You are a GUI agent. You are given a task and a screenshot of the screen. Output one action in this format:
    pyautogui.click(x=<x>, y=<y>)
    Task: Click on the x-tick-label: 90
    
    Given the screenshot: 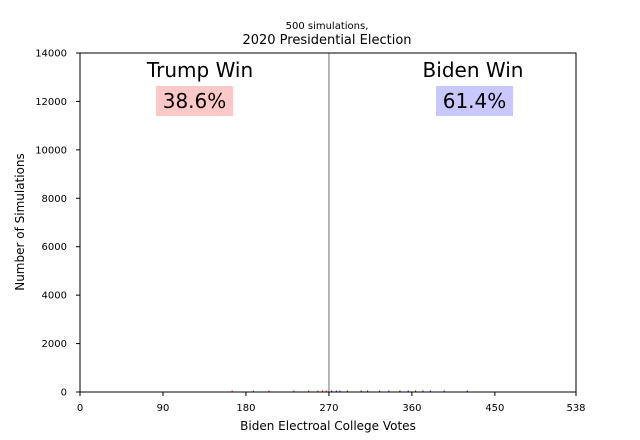 What is the action you would take?
    pyautogui.click(x=163, y=408)
    